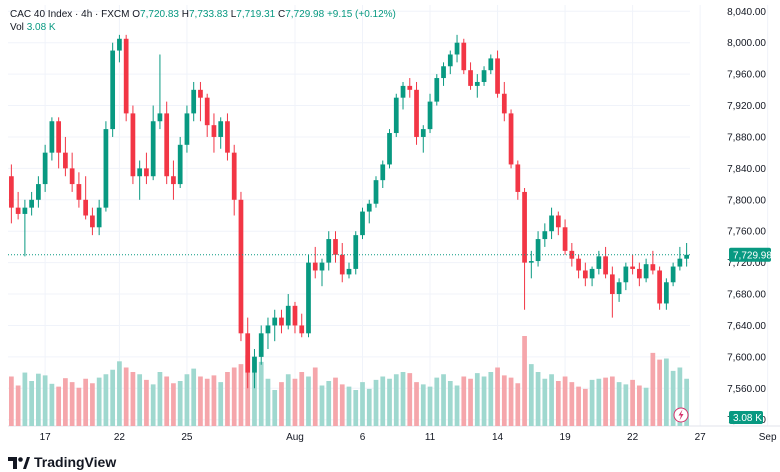 The height and width of the screenshot is (472, 780). I want to click on price-tick-label: 7,960.00, so click(746, 75).